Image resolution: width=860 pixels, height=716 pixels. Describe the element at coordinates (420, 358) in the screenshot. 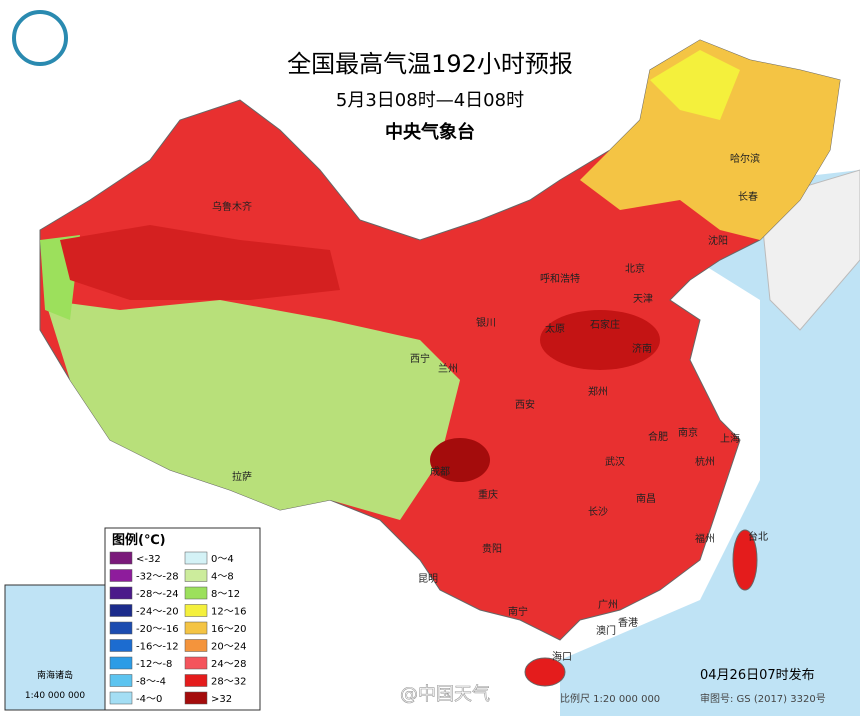

I see `city: 西宁` at that location.